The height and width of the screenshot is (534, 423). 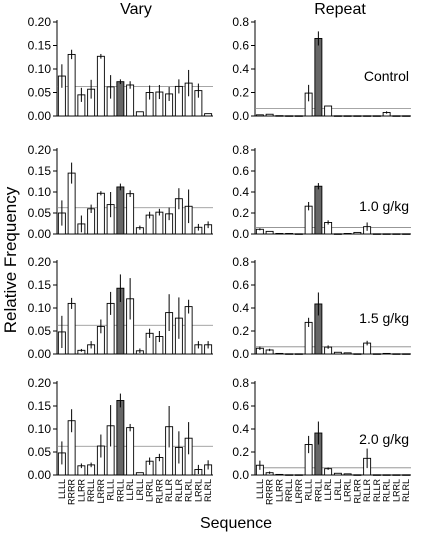 What do you see at coordinates (321, 308) in the screenshot?
I see `panel-repeat-1-5-g-kg: 0.0 0.2 0.4 0.6 0.8 1.5 g/kg` at bounding box center [321, 308].